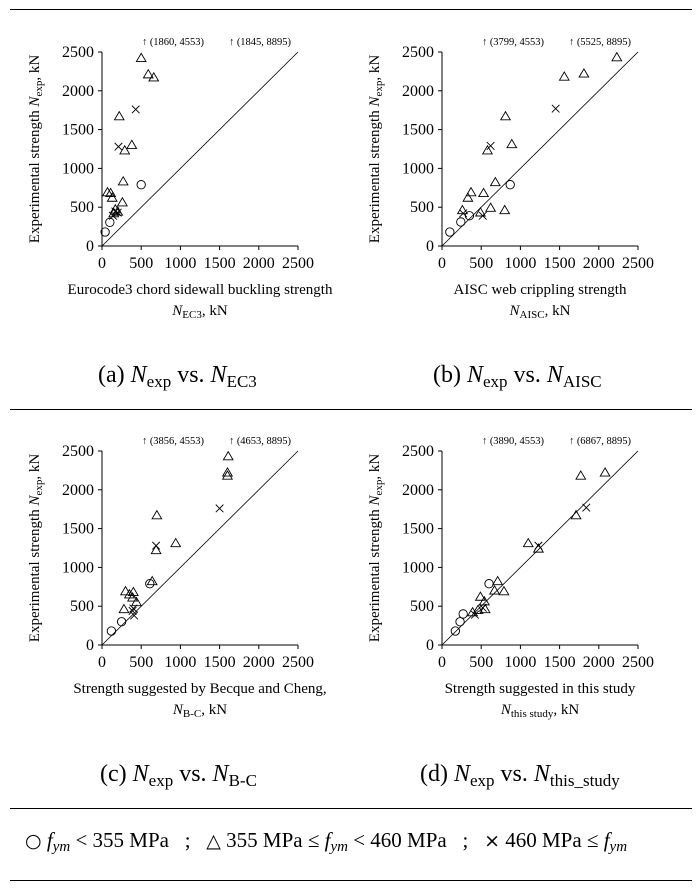 This screenshot has height=890, width=700. I want to click on off-scale-note: ↑ (1845, 8895), so click(260, 42).